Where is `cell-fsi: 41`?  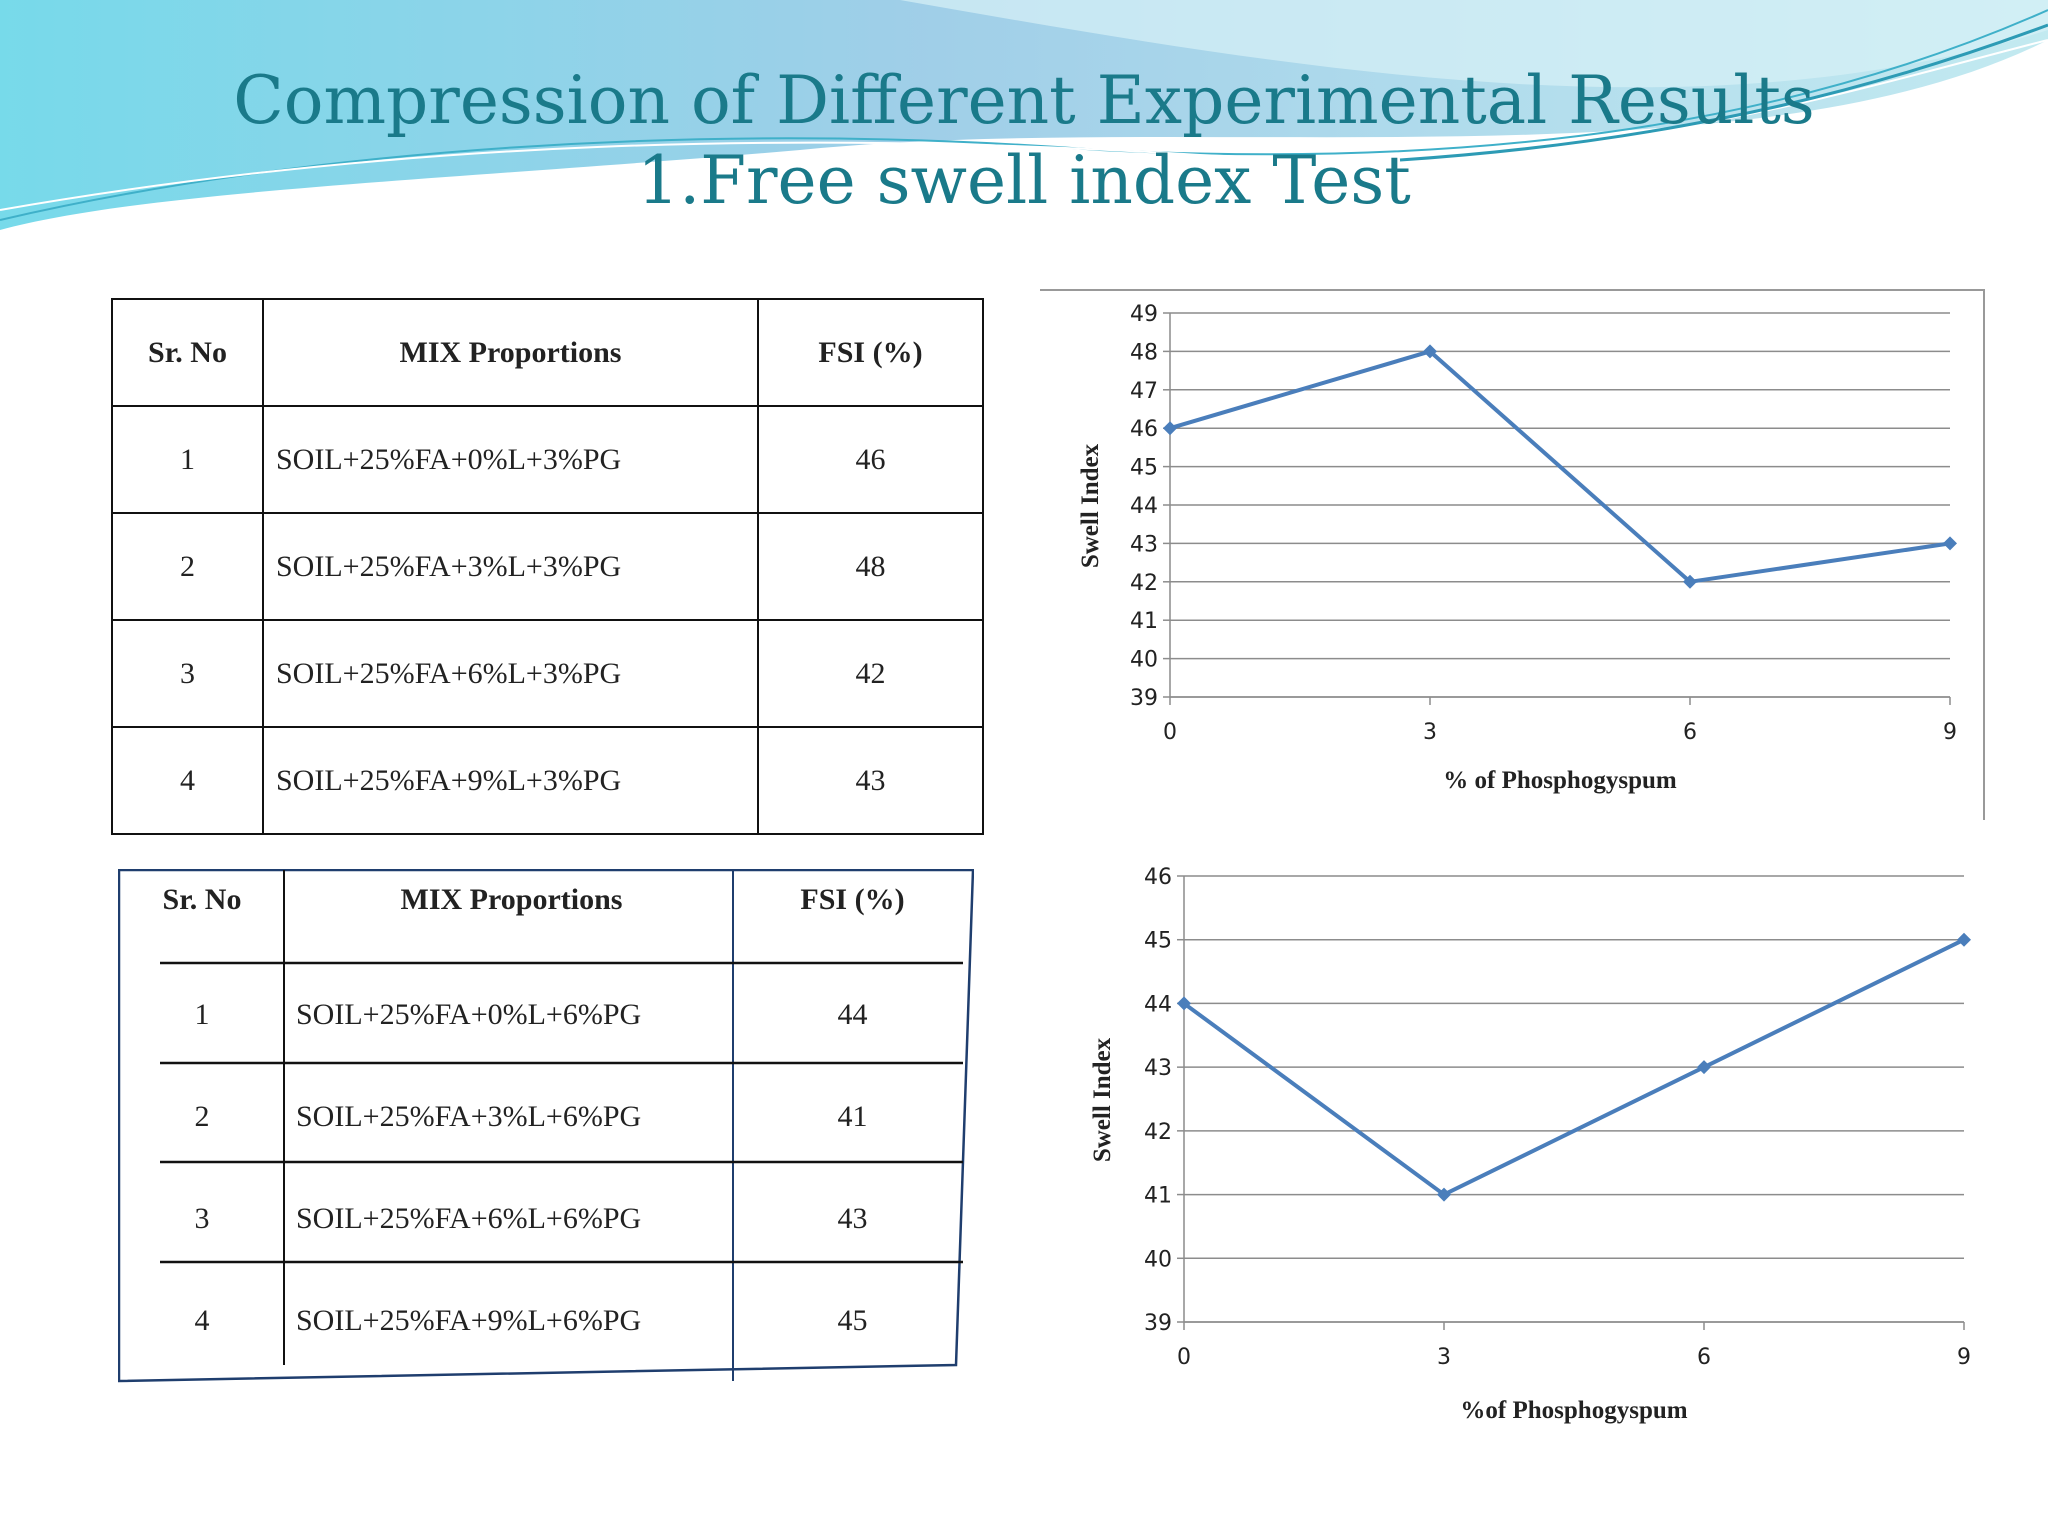
cell-fsi: 41 is located at coordinates (852, 1116).